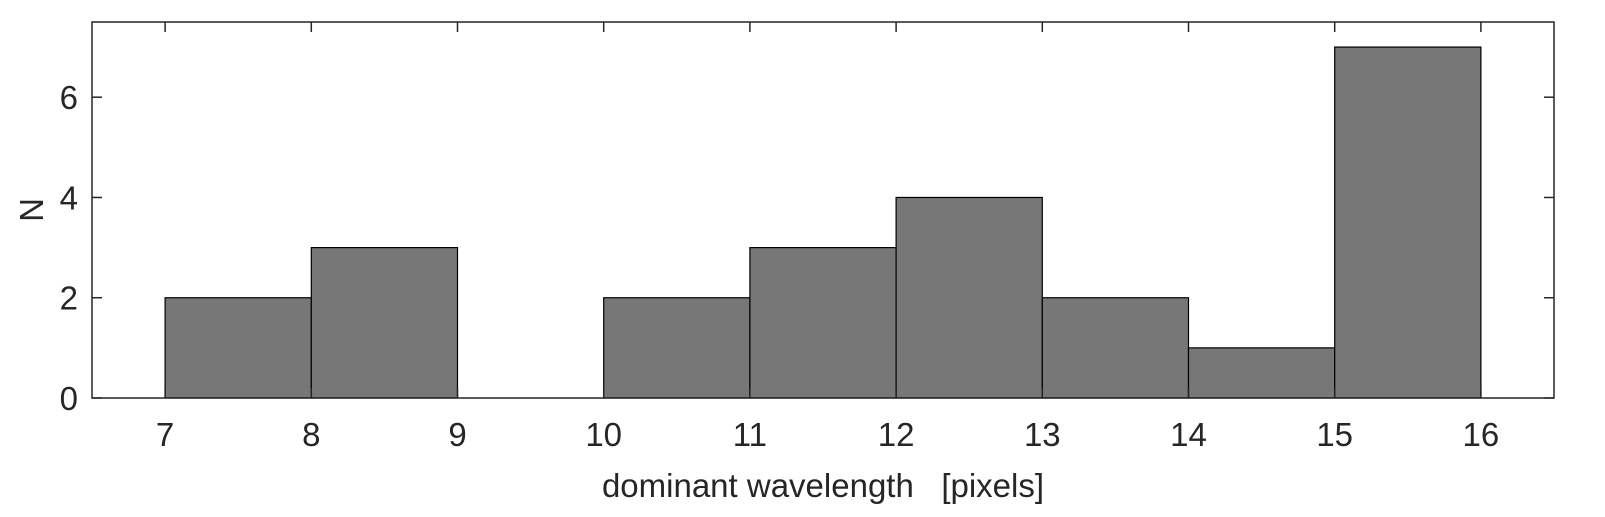 The width and height of the screenshot is (1605, 517). Describe the element at coordinates (1042, 434) in the screenshot. I see `x-tick-label: 13` at that location.